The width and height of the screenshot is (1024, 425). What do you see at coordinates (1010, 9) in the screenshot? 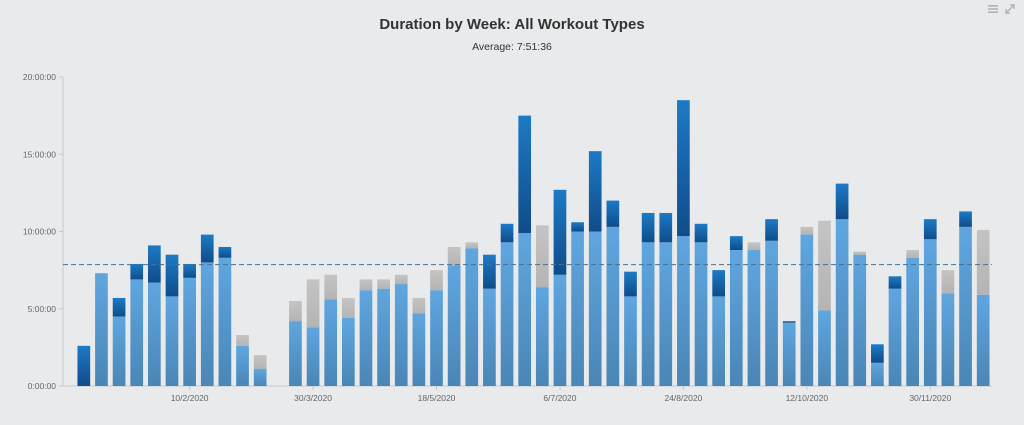
I see `expand-icon` at bounding box center [1010, 9].